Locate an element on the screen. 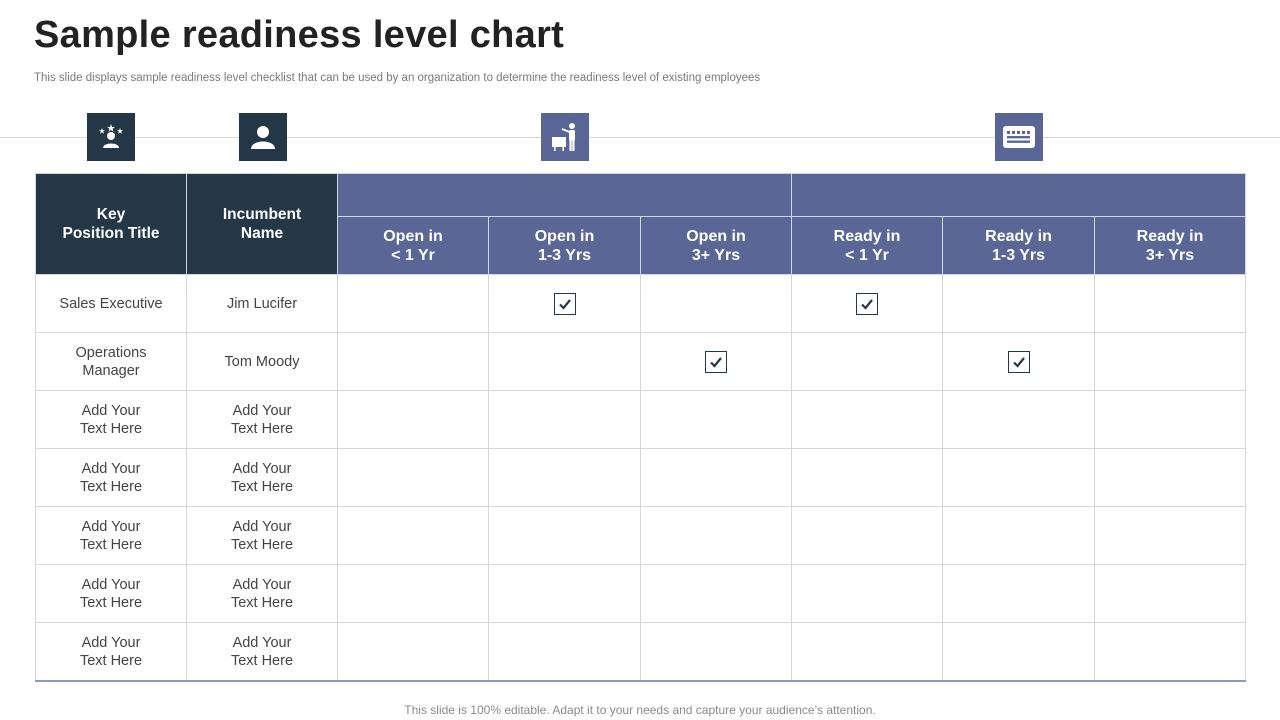 The image size is (1280, 720). star-person-icon is located at coordinates (111, 137).